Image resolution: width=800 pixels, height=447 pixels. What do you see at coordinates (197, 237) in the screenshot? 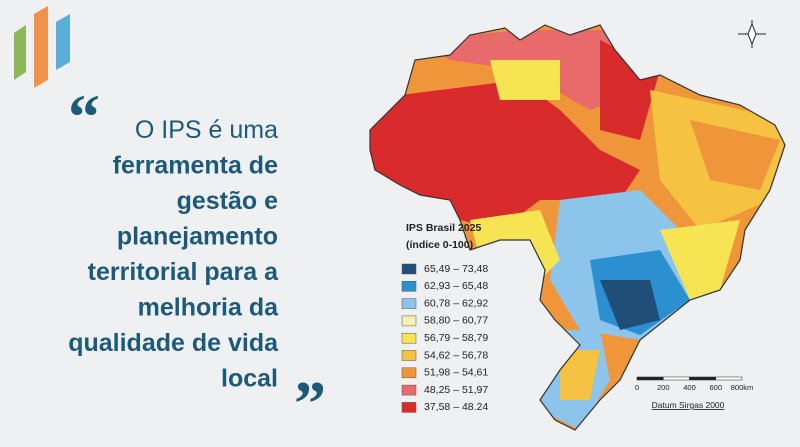
I see `quote-line: planejamento` at bounding box center [197, 237].